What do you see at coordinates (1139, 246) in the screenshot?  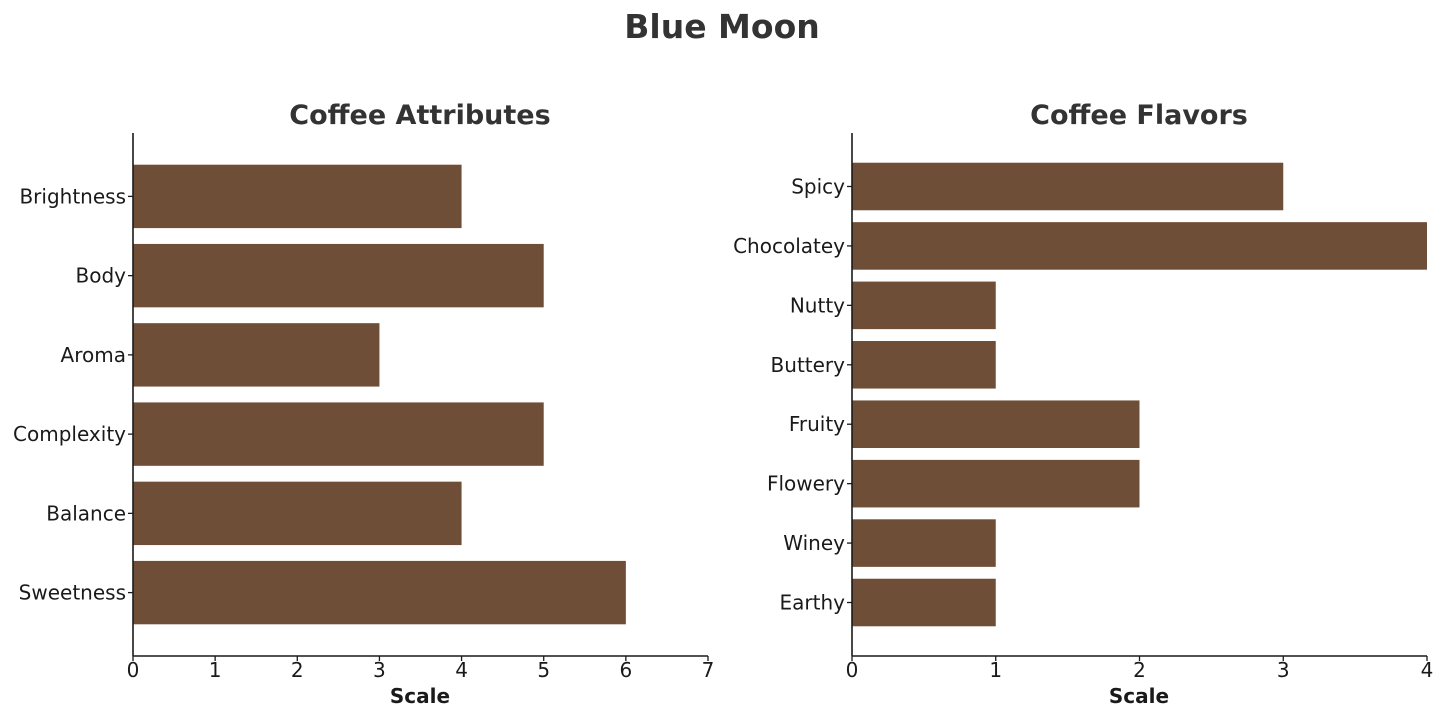 I see `flavors-bar-chocolatey` at bounding box center [1139, 246].